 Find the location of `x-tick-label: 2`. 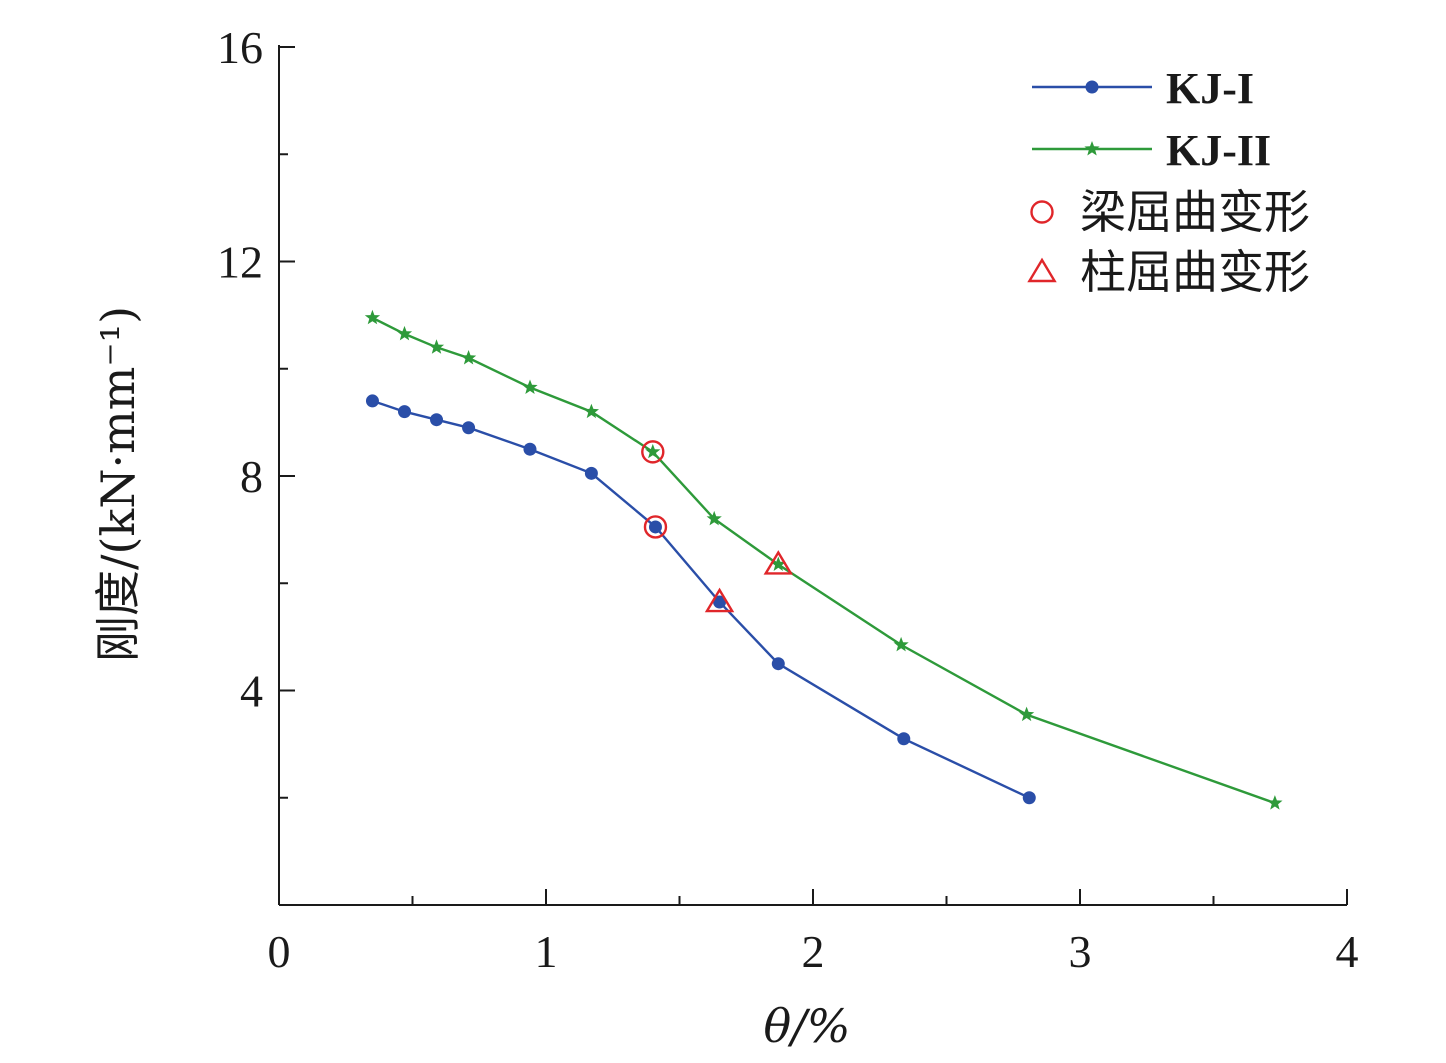

x-tick-label: 2 is located at coordinates (813, 951).